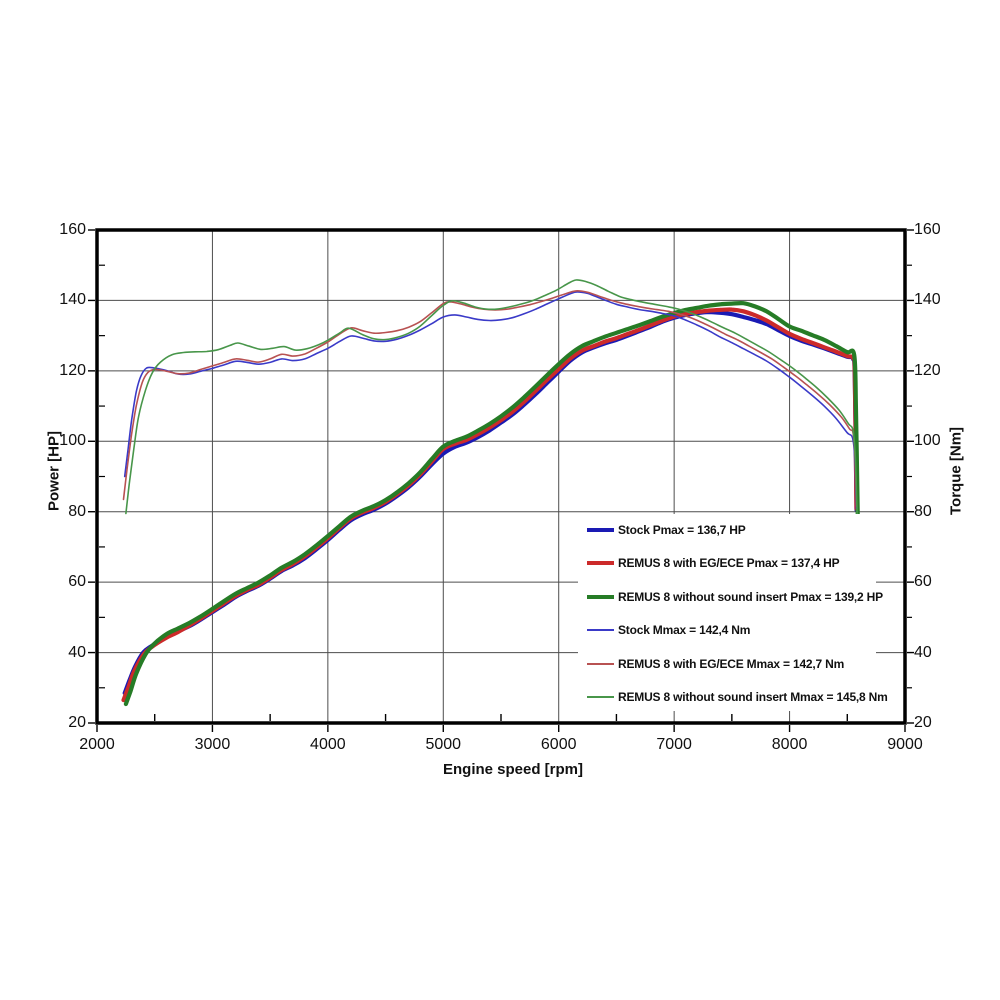  I want to click on y-left-tick-label: 160, so click(72, 229).